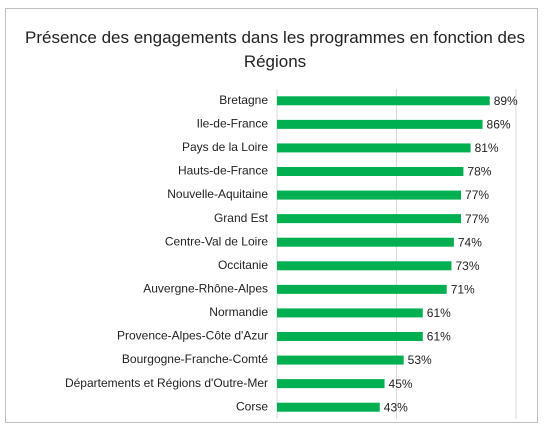 The width and height of the screenshot is (547, 430). Describe the element at coordinates (396, 407) in the screenshot. I see `data-label: 43%` at that location.